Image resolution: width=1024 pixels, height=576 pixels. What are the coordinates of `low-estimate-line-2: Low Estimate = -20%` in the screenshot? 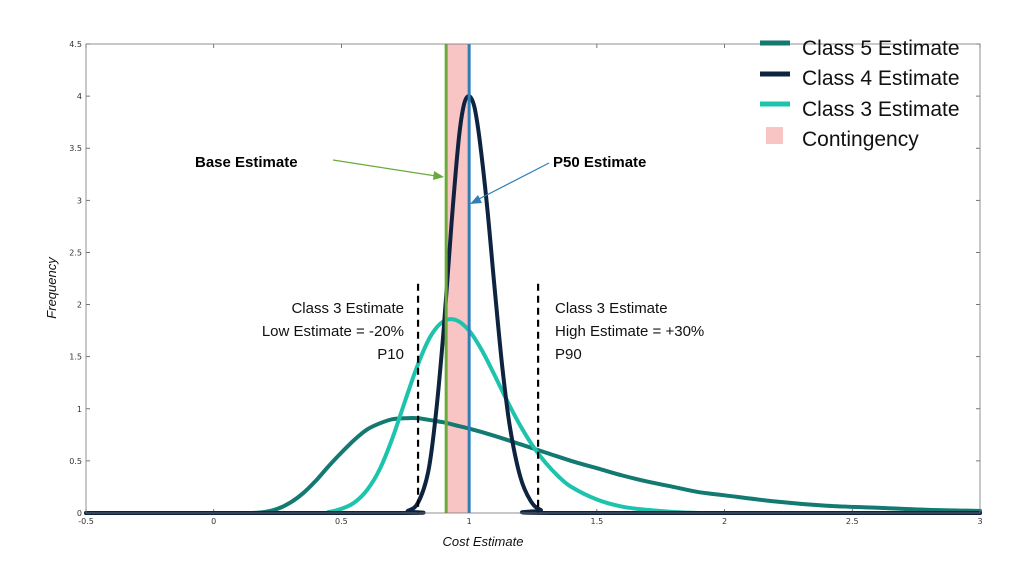 It's located at (333, 331).